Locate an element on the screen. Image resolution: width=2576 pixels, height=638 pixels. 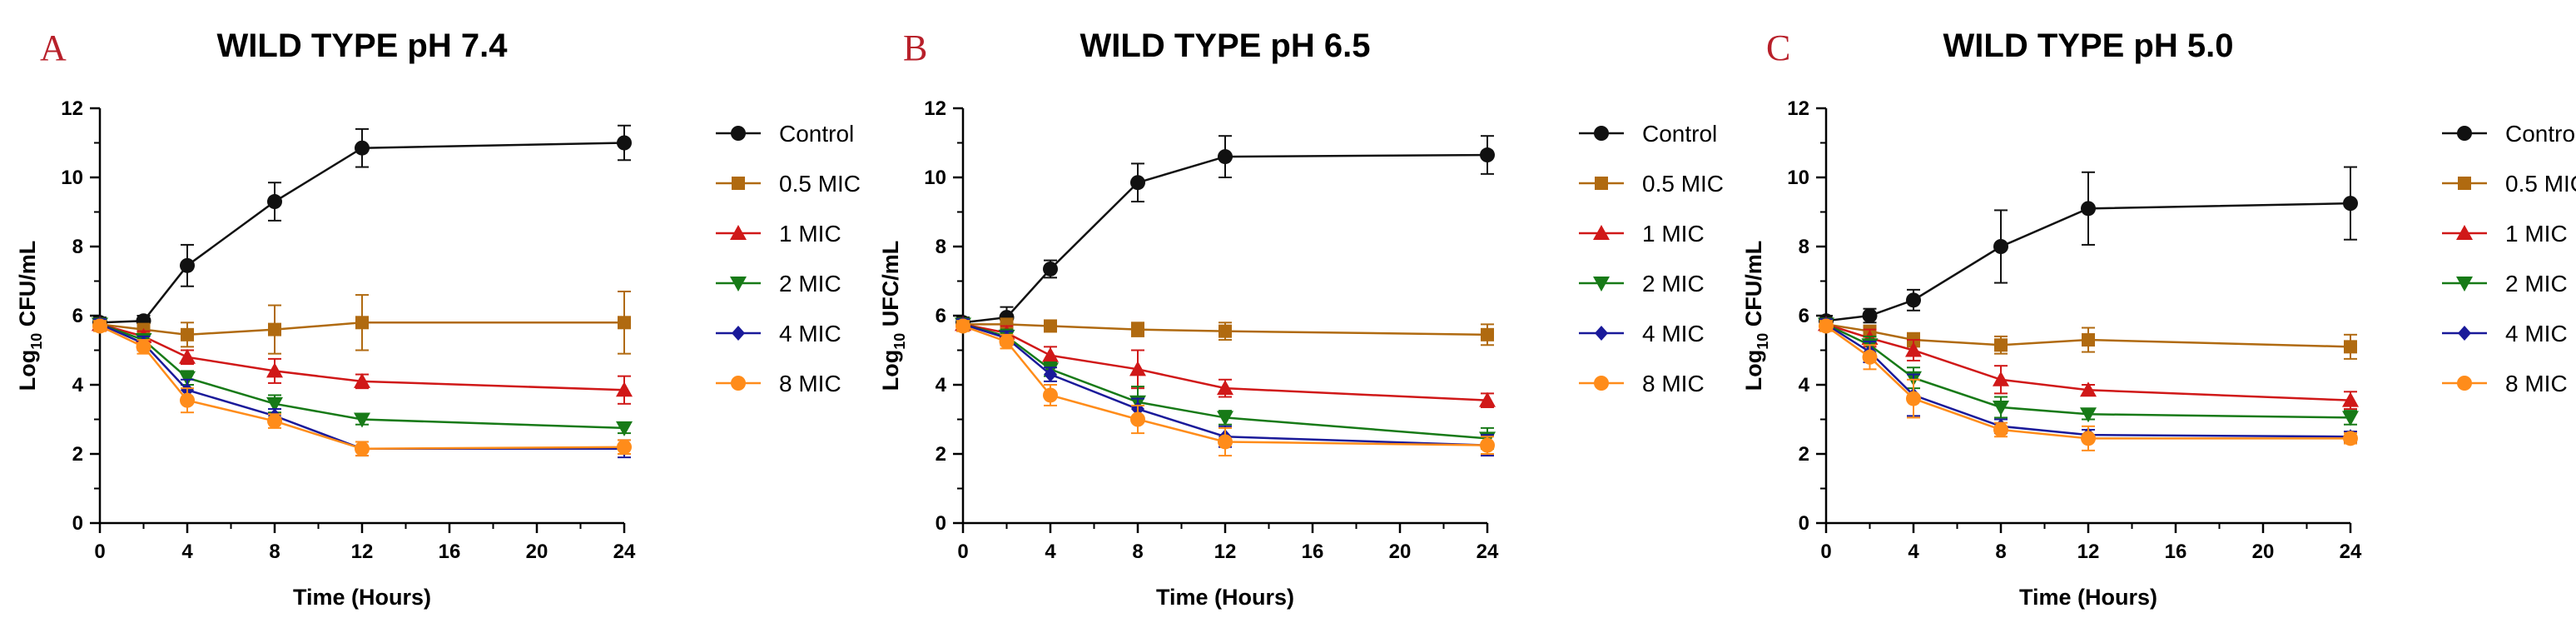
series-0-5-mic is located at coordinates (1225, 331).